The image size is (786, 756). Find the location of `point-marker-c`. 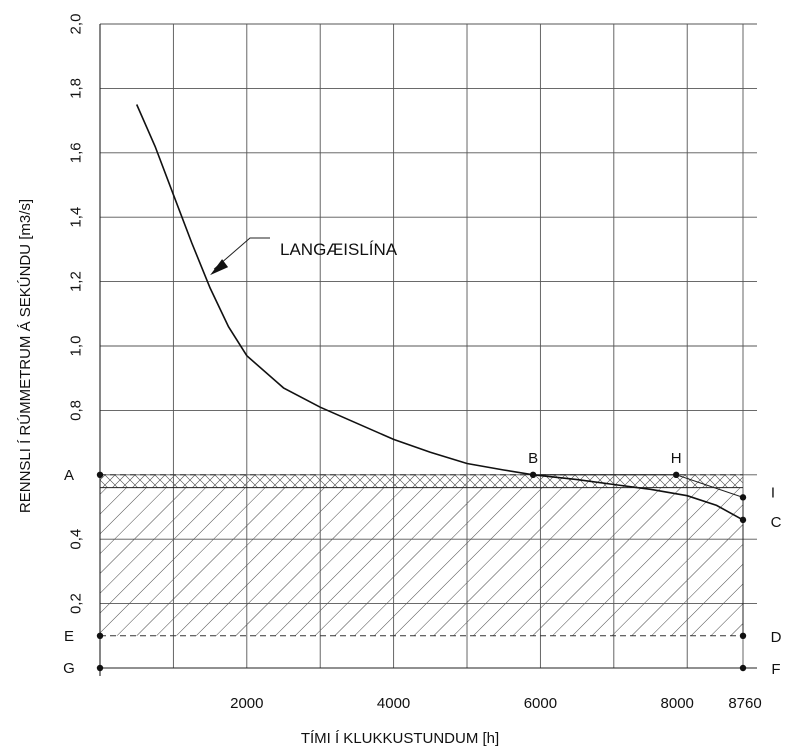

point-marker-c is located at coordinates (743, 520).